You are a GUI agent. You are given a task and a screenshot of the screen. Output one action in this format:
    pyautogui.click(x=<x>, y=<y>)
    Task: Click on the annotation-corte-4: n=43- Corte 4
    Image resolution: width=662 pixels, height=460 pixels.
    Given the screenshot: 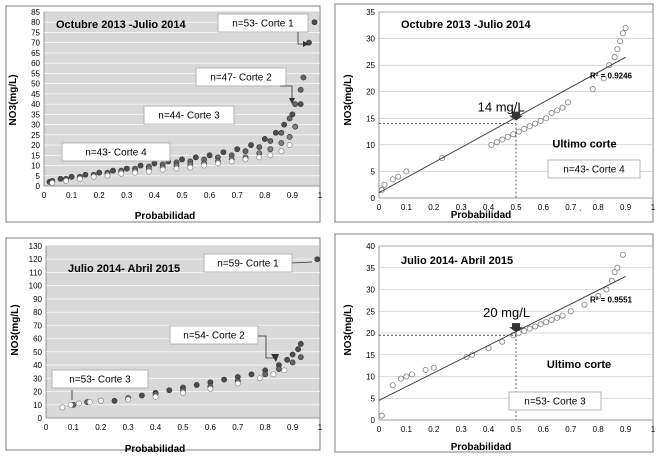 What is the action you would take?
    pyautogui.click(x=116, y=153)
    